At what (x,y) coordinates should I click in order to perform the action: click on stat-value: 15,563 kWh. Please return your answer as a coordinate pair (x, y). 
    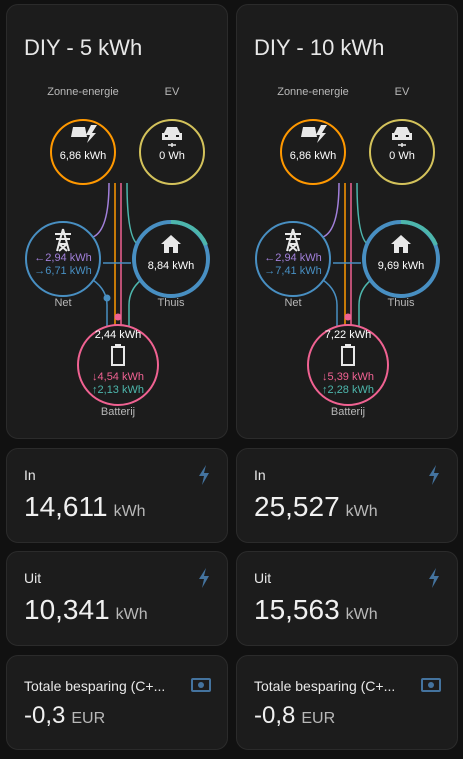
    Looking at the image, I should click on (316, 609).